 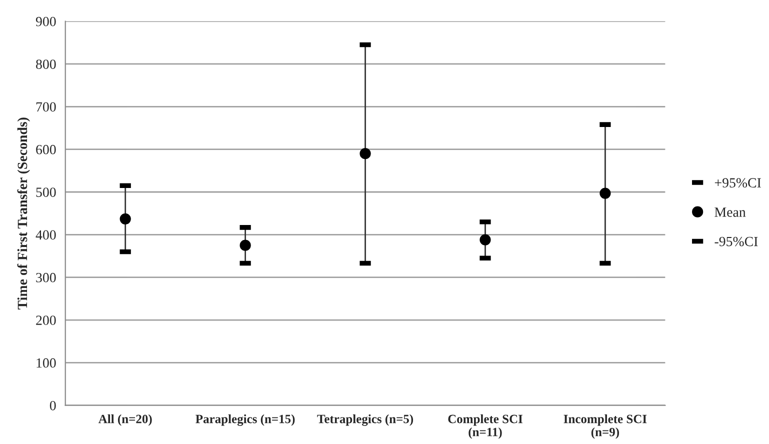 What do you see at coordinates (23, 214) in the screenshot?
I see `y-axis-title: Time of First Transfer (Seconds)` at bounding box center [23, 214].